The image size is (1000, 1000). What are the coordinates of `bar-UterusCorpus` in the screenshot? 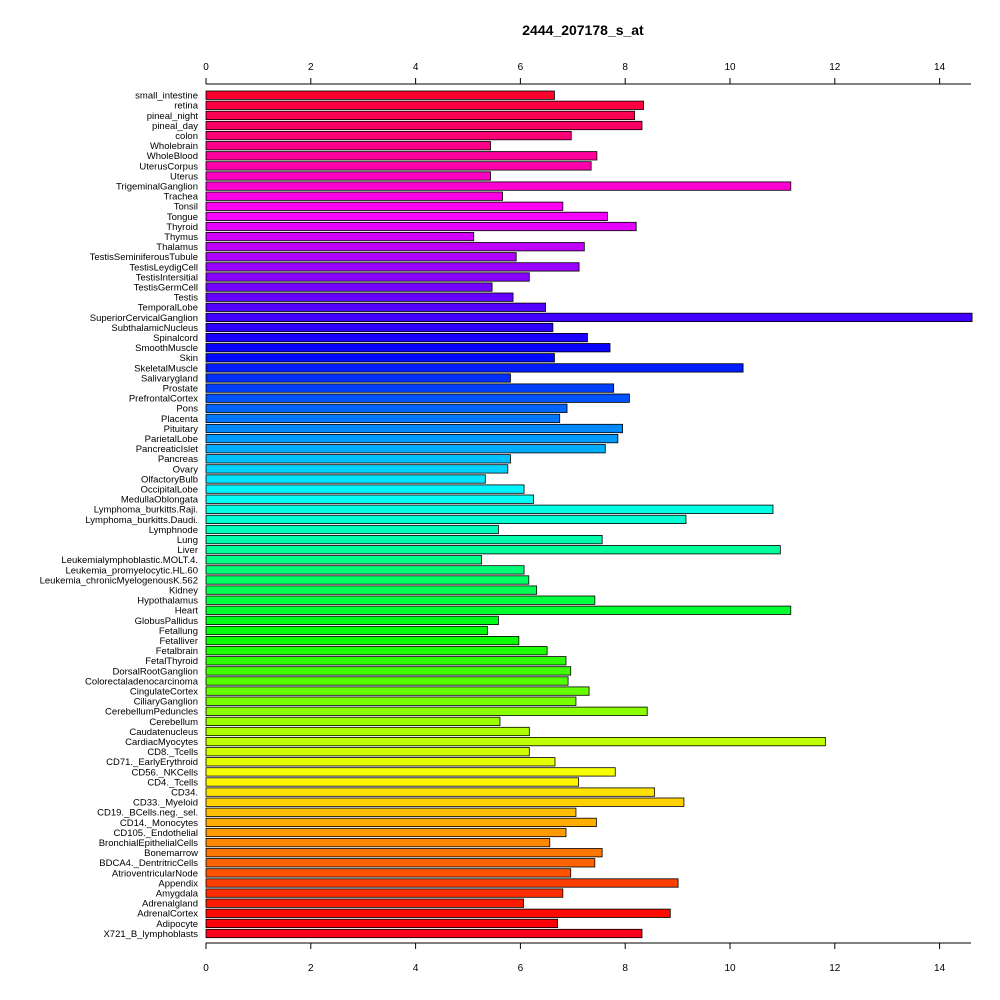 It's located at (398, 166).